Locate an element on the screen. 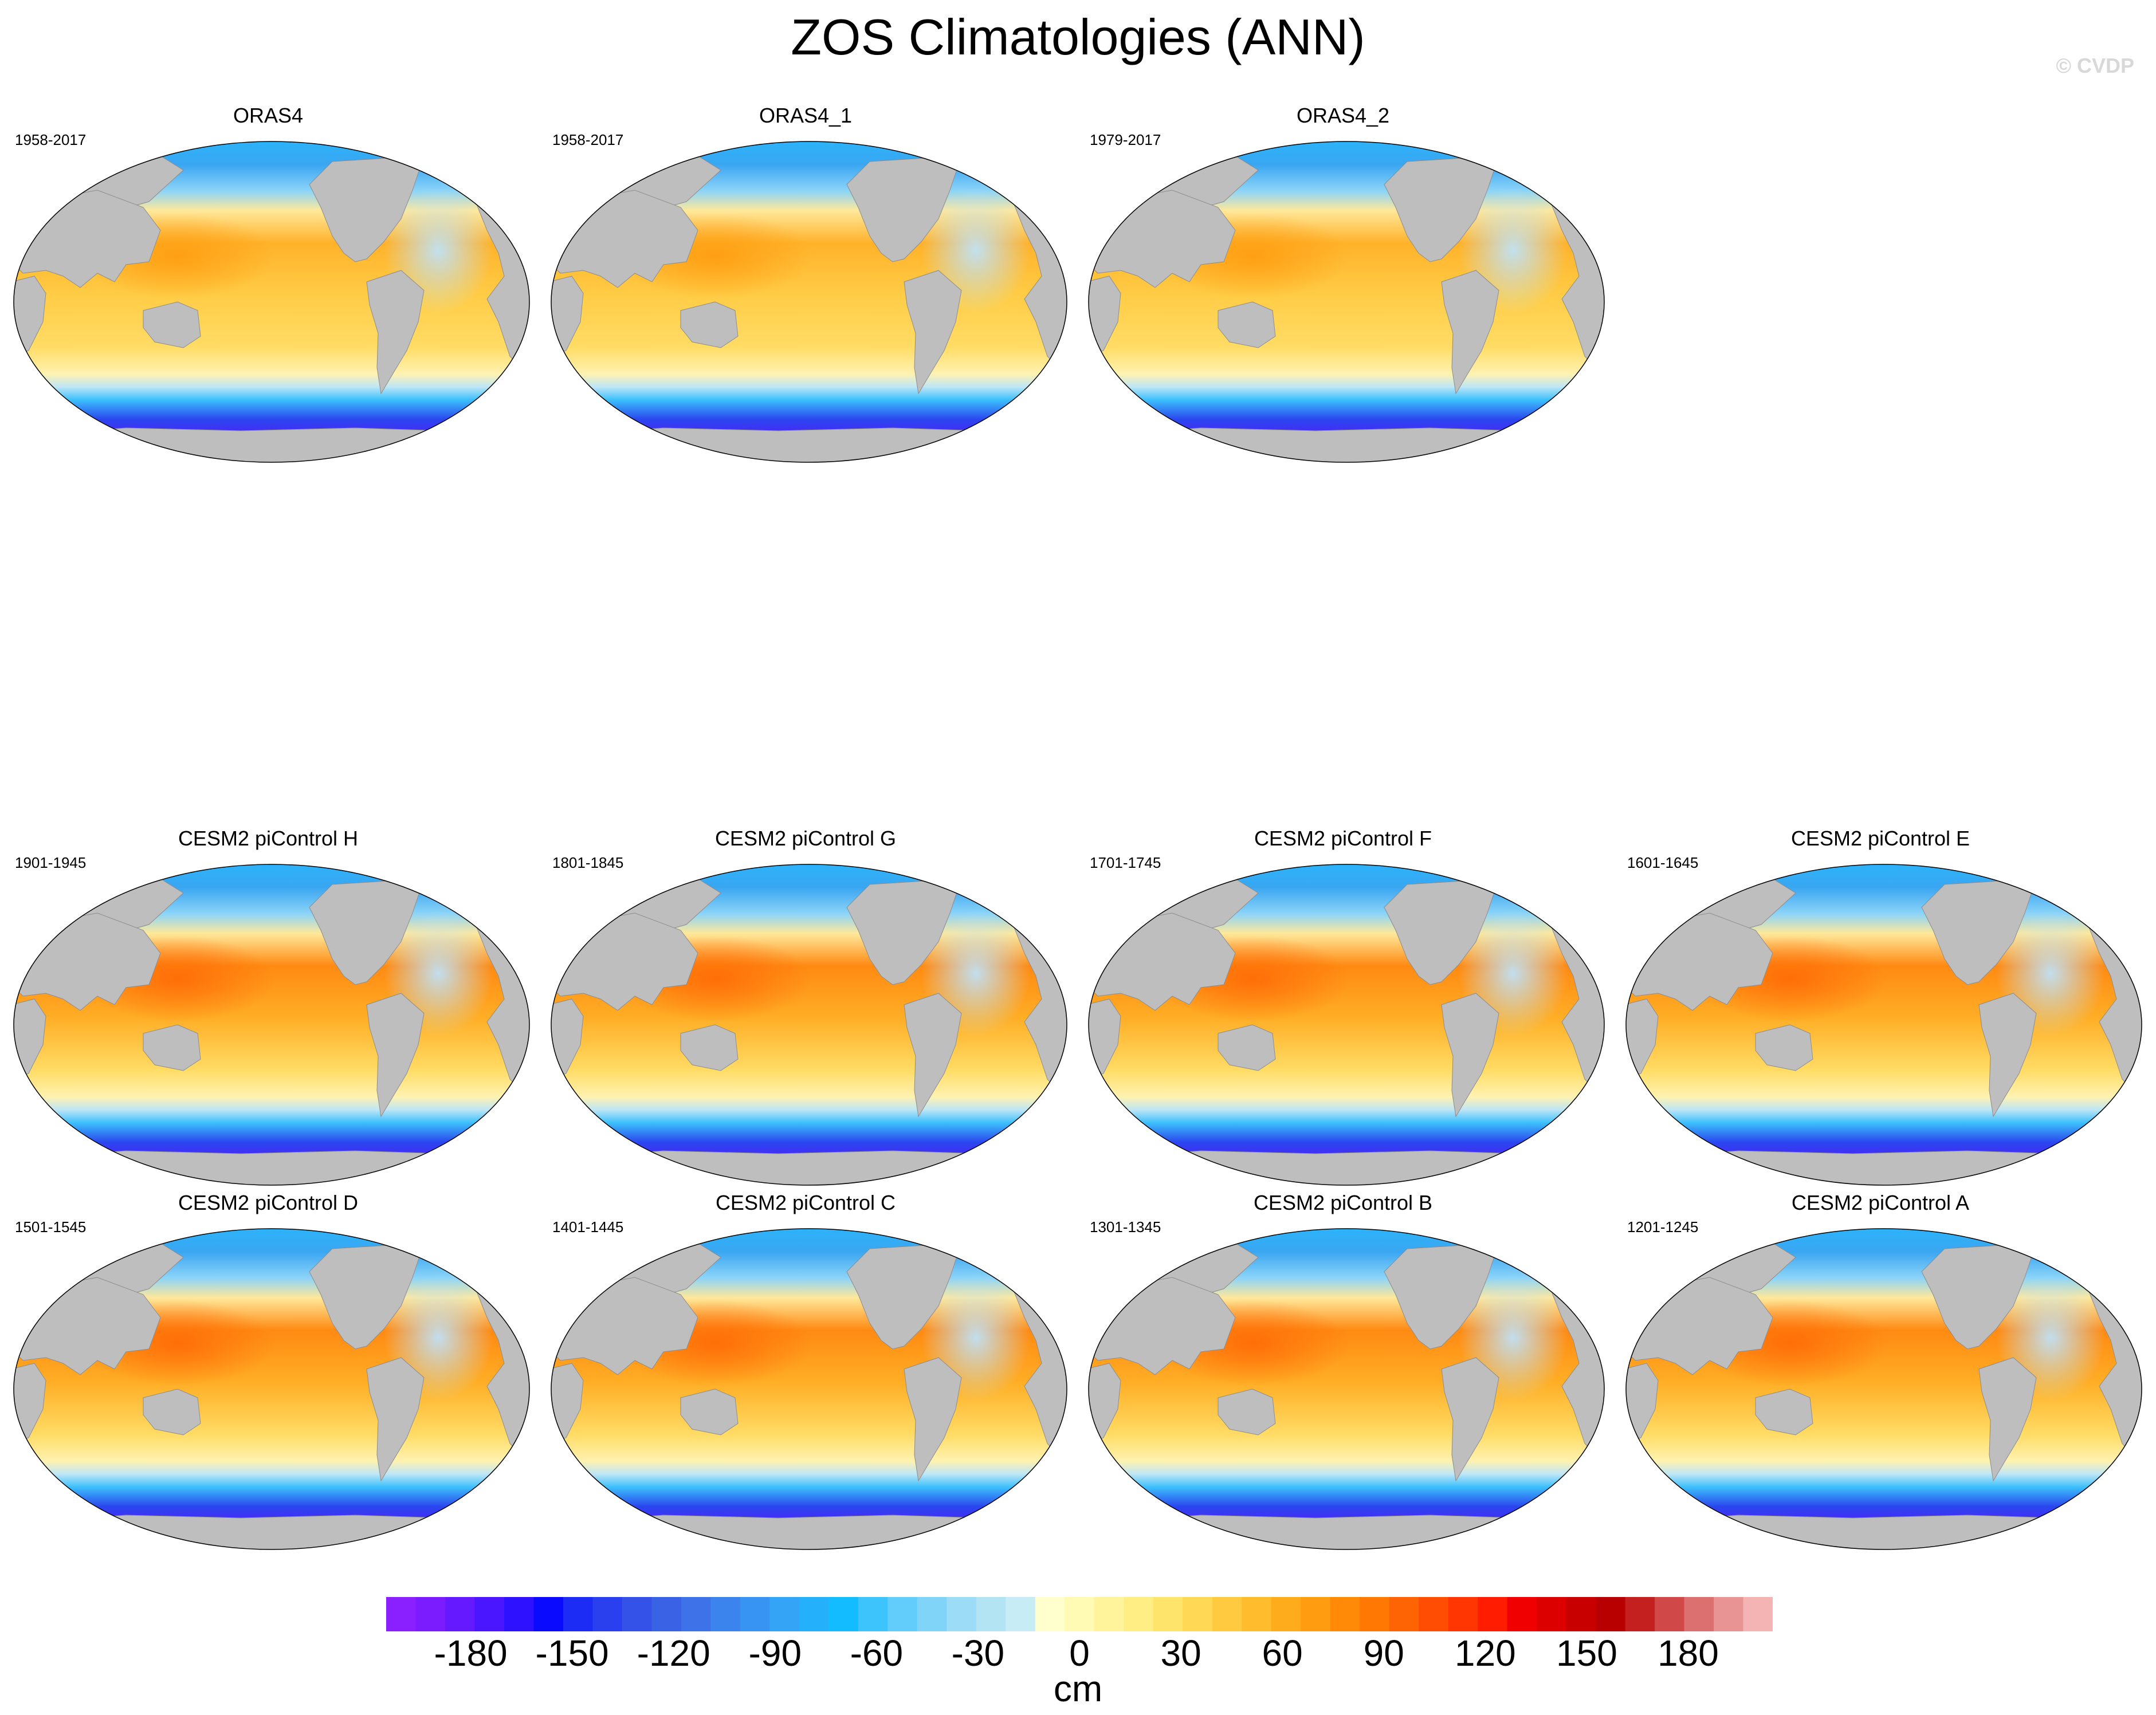 The height and width of the screenshot is (1715, 2156). figure-title: ZOS Climatologies (ANN) is located at coordinates (1078, 37).